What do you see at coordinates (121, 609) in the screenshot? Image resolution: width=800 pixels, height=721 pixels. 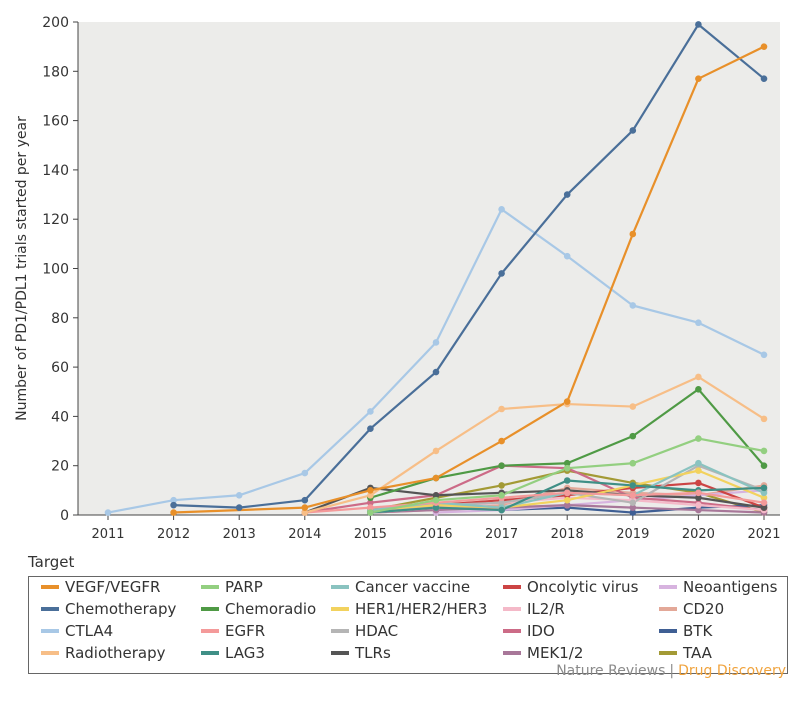 I see `legend-label: Chemotherapy` at bounding box center [121, 609].